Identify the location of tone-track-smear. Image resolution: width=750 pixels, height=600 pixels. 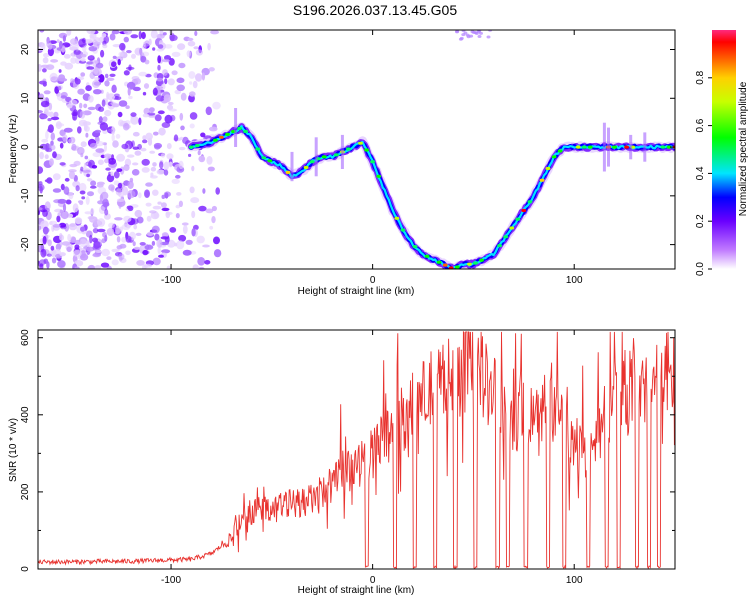
(316, 157).